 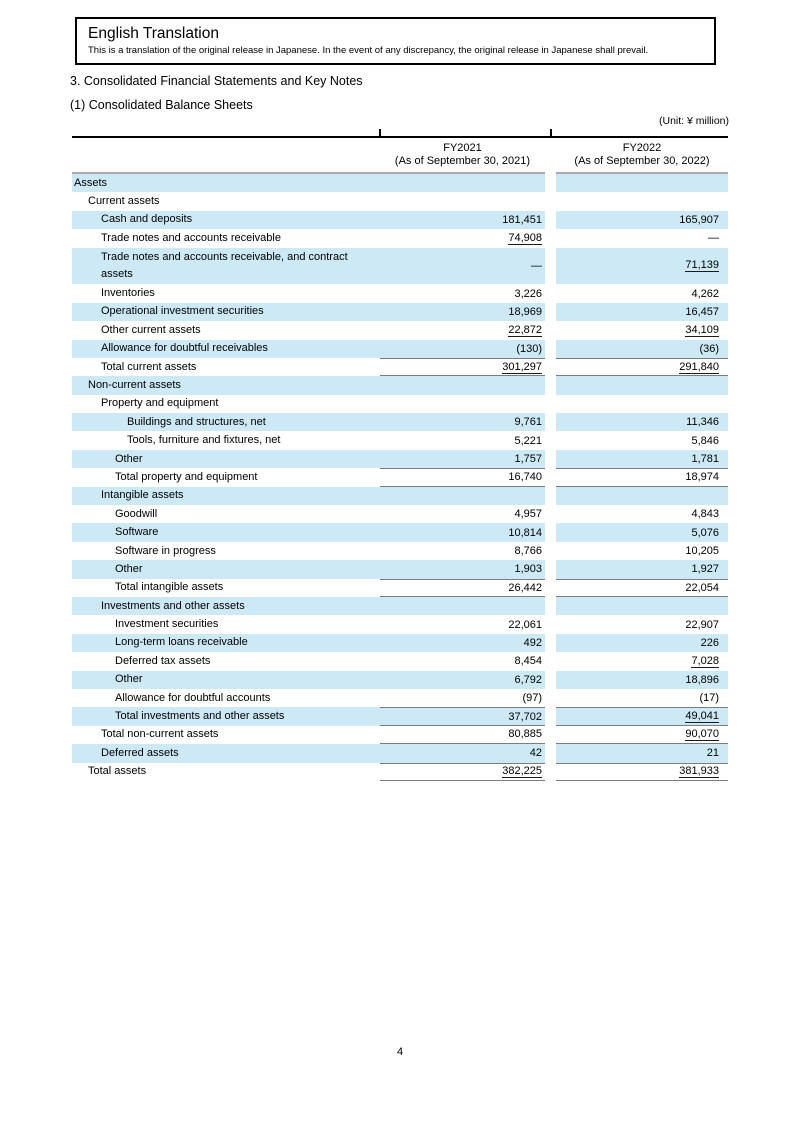 I want to click on fy2021-date: (As of September 30, 2021), so click(x=462, y=161).